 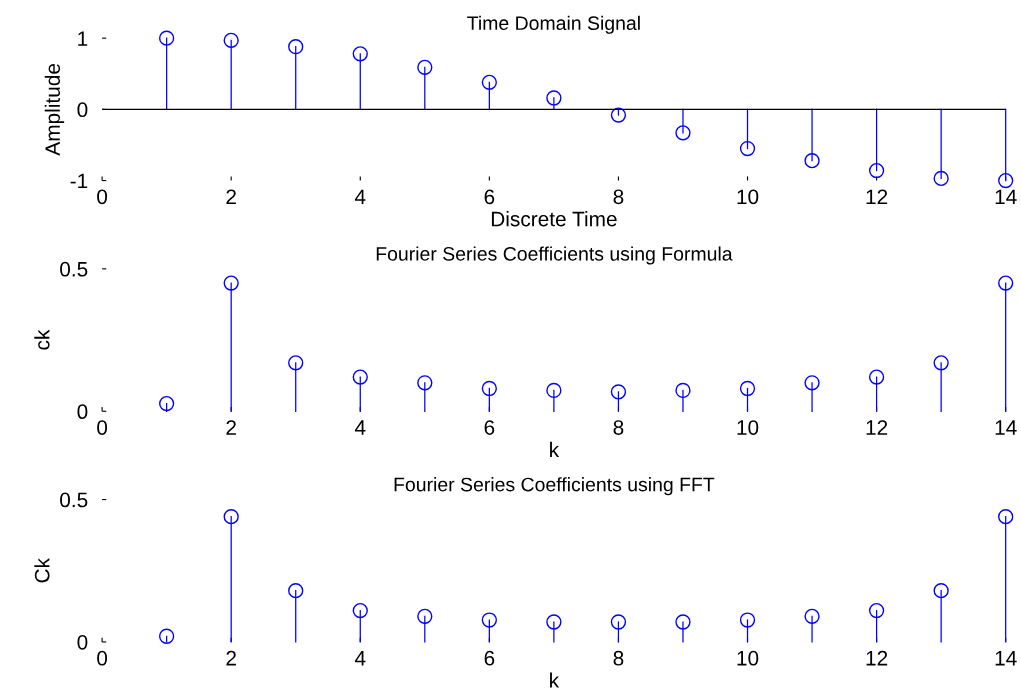 I want to click on x-axis-title: Discrete Time, so click(x=554, y=219).